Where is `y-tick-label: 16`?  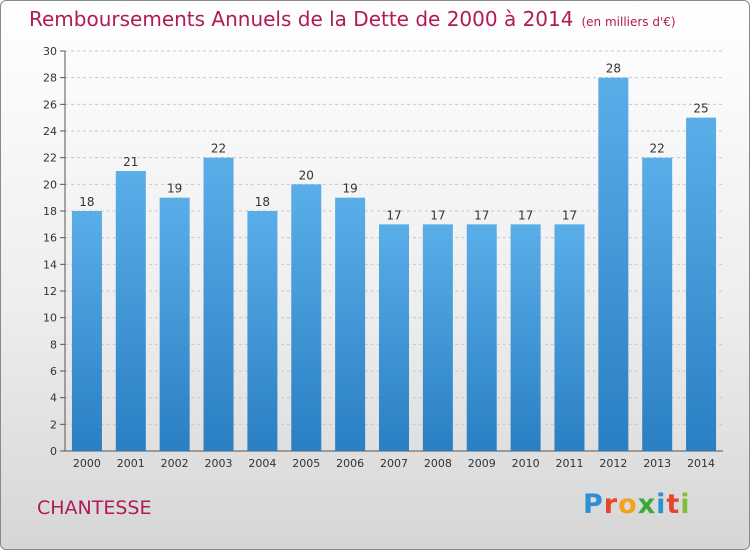
y-tick-label: 16 is located at coordinates (50, 238).